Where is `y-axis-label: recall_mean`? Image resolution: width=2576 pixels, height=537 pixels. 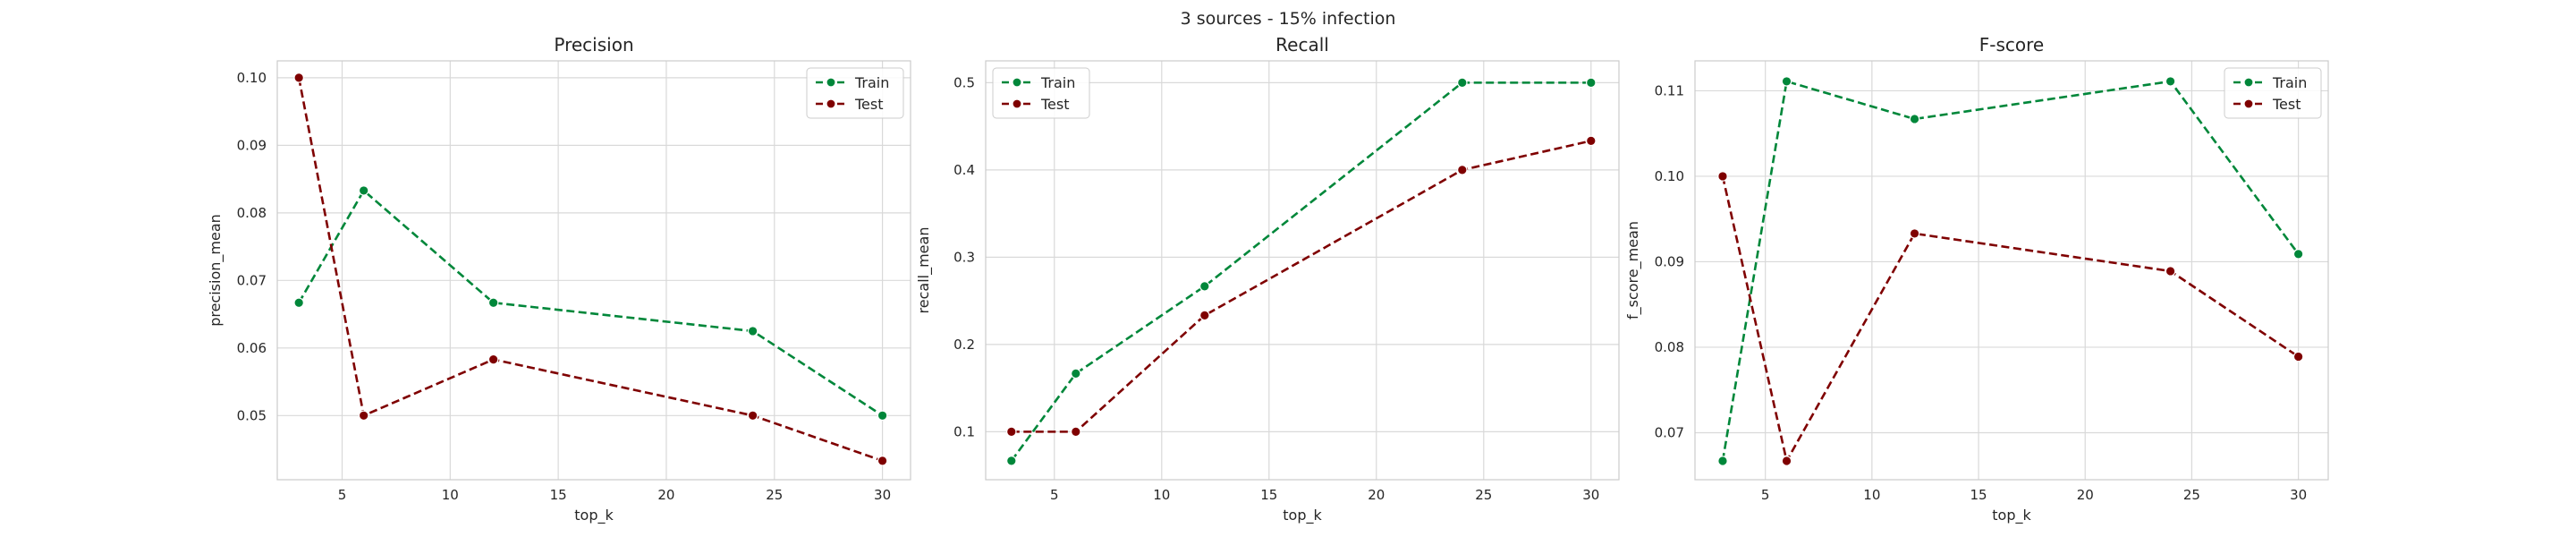
y-axis-label: recall_mean is located at coordinates (924, 270).